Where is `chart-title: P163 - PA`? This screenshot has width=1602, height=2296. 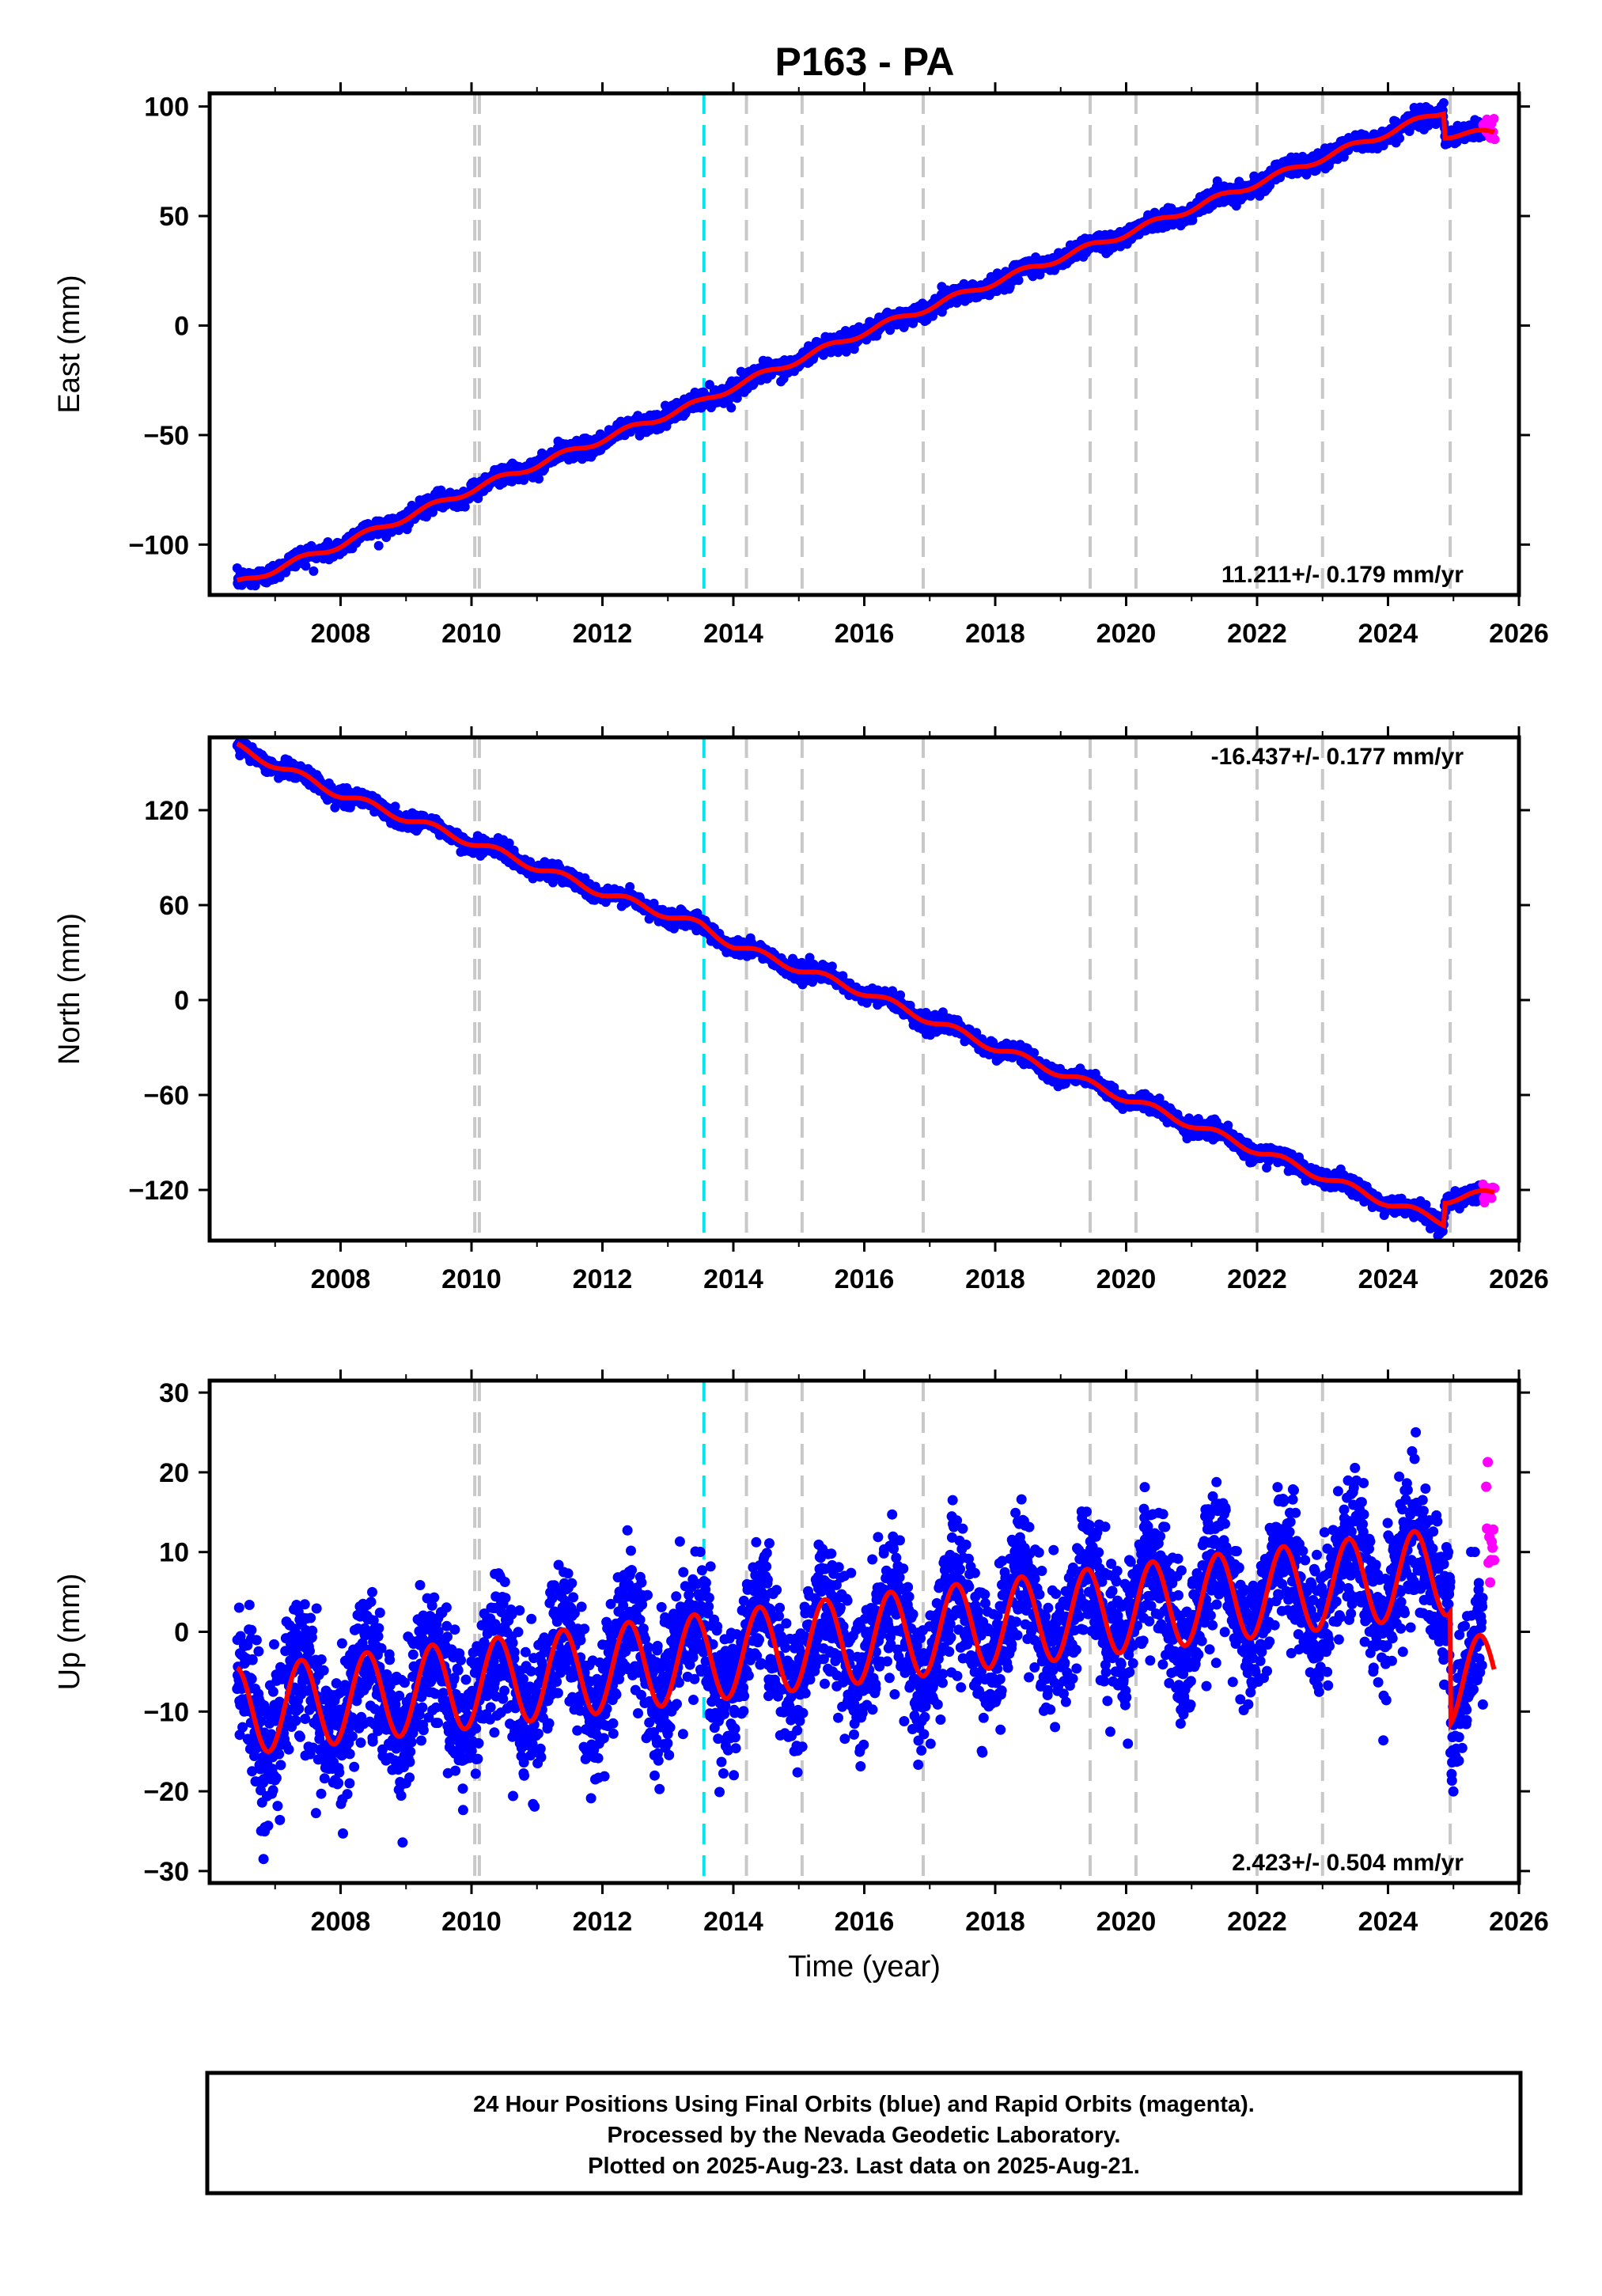
chart-title: P163 - PA is located at coordinates (865, 62).